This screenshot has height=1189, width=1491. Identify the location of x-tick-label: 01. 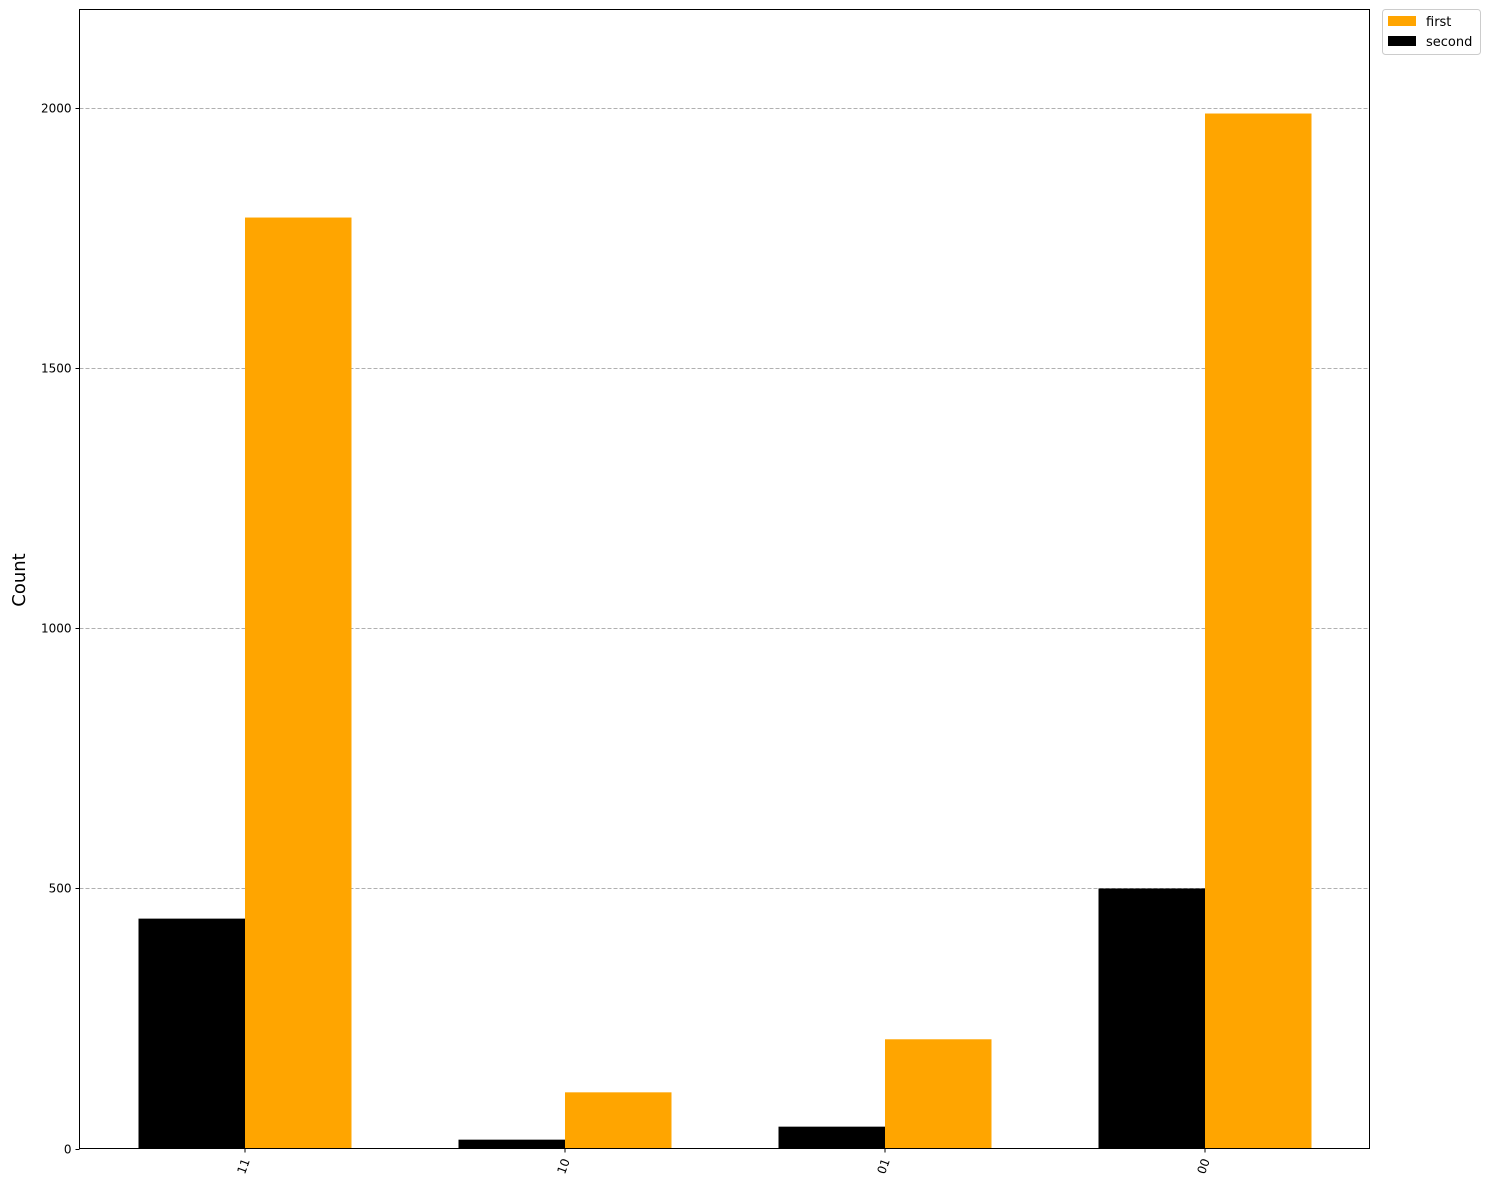
(883, 1166).